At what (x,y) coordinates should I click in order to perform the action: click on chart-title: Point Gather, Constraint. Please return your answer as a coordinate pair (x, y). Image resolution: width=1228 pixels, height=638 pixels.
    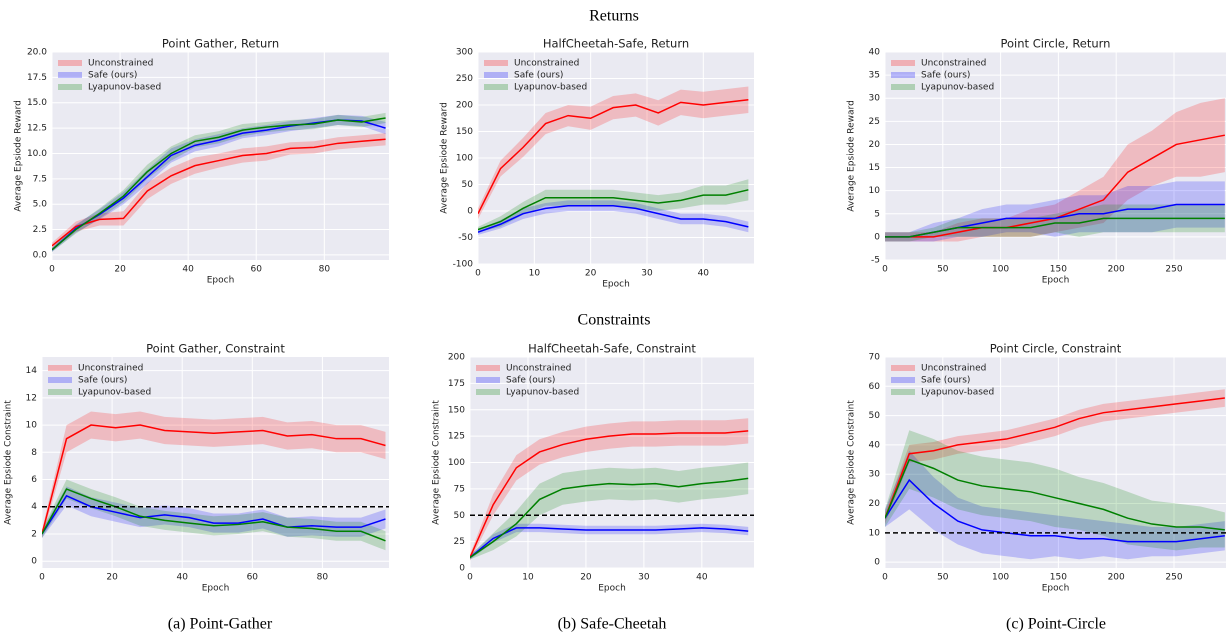
    Looking at the image, I should click on (215, 349).